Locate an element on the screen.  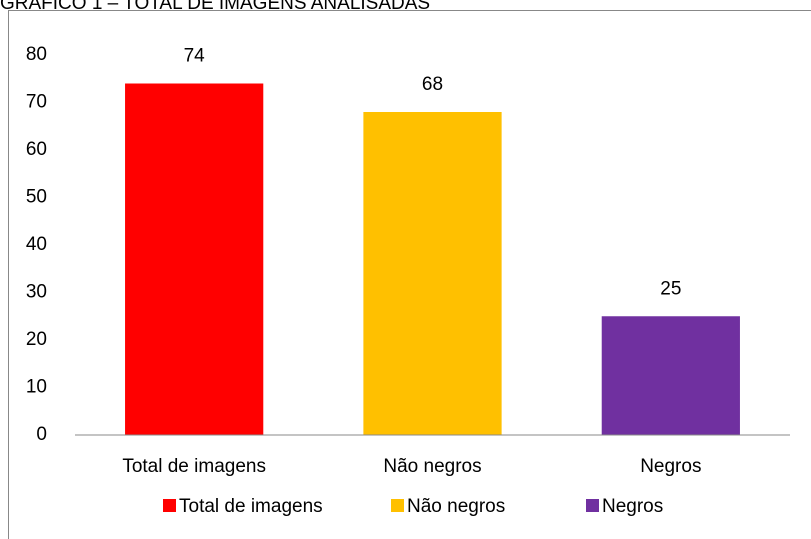
legend-label: Não negros is located at coordinates (456, 506).